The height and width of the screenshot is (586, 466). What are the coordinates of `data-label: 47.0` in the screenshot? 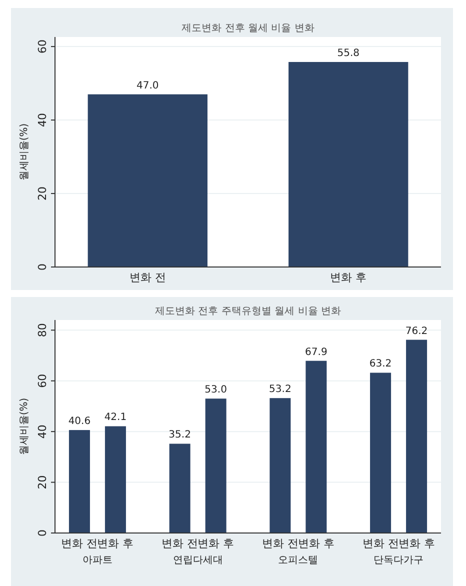 It's located at (147, 86).